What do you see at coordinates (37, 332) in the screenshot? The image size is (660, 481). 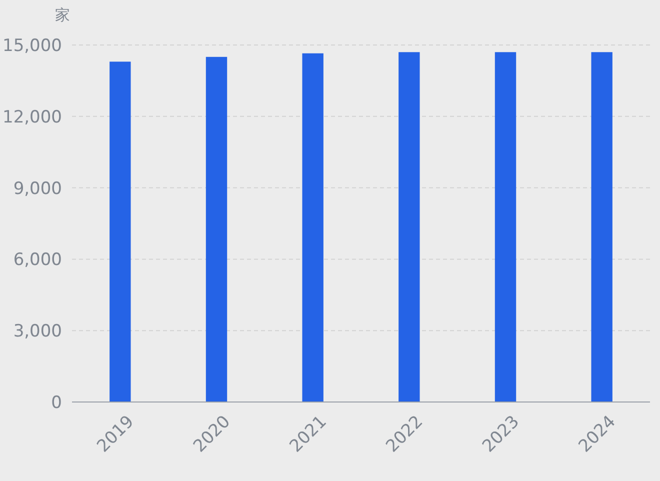 I see `y-tick-label: 3,000` at bounding box center [37, 332].